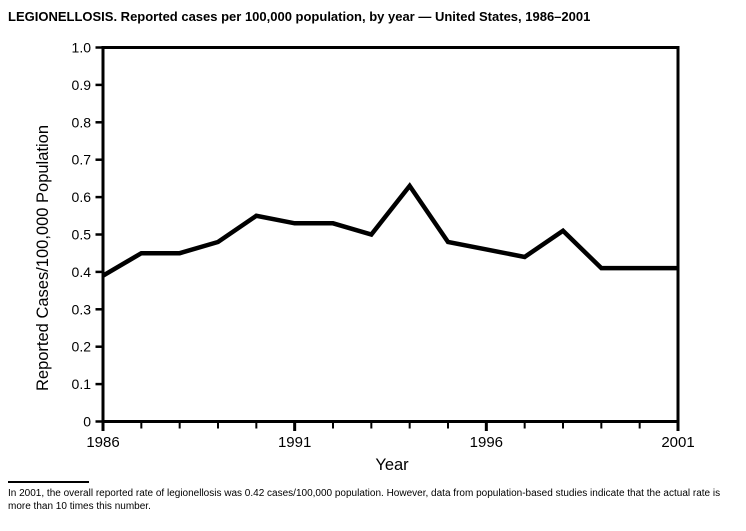 The image size is (746, 531). What do you see at coordinates (392, 465) in the screenshot?
I see `x-axis-title: Year` at bounding box center [392, 465].